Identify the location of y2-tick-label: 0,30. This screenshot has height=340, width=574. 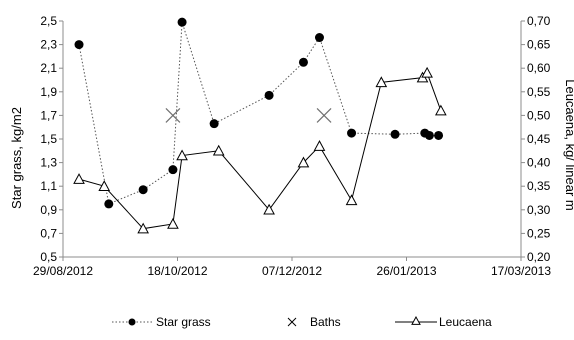
(539, 210).